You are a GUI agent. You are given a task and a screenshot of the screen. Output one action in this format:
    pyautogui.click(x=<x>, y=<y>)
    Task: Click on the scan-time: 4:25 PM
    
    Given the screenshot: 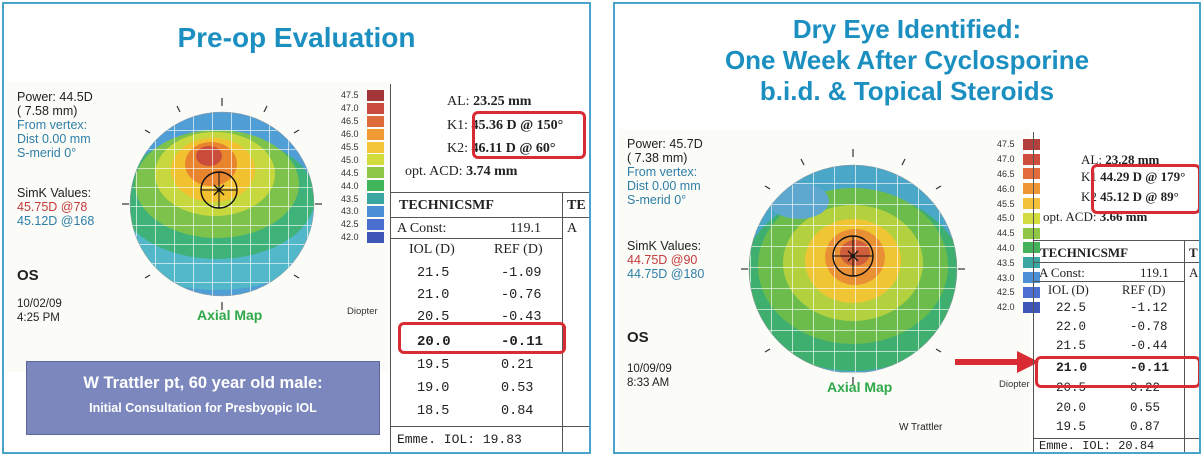 What is the action you would take?
    pyautogui.click(x=38, y=318)
    